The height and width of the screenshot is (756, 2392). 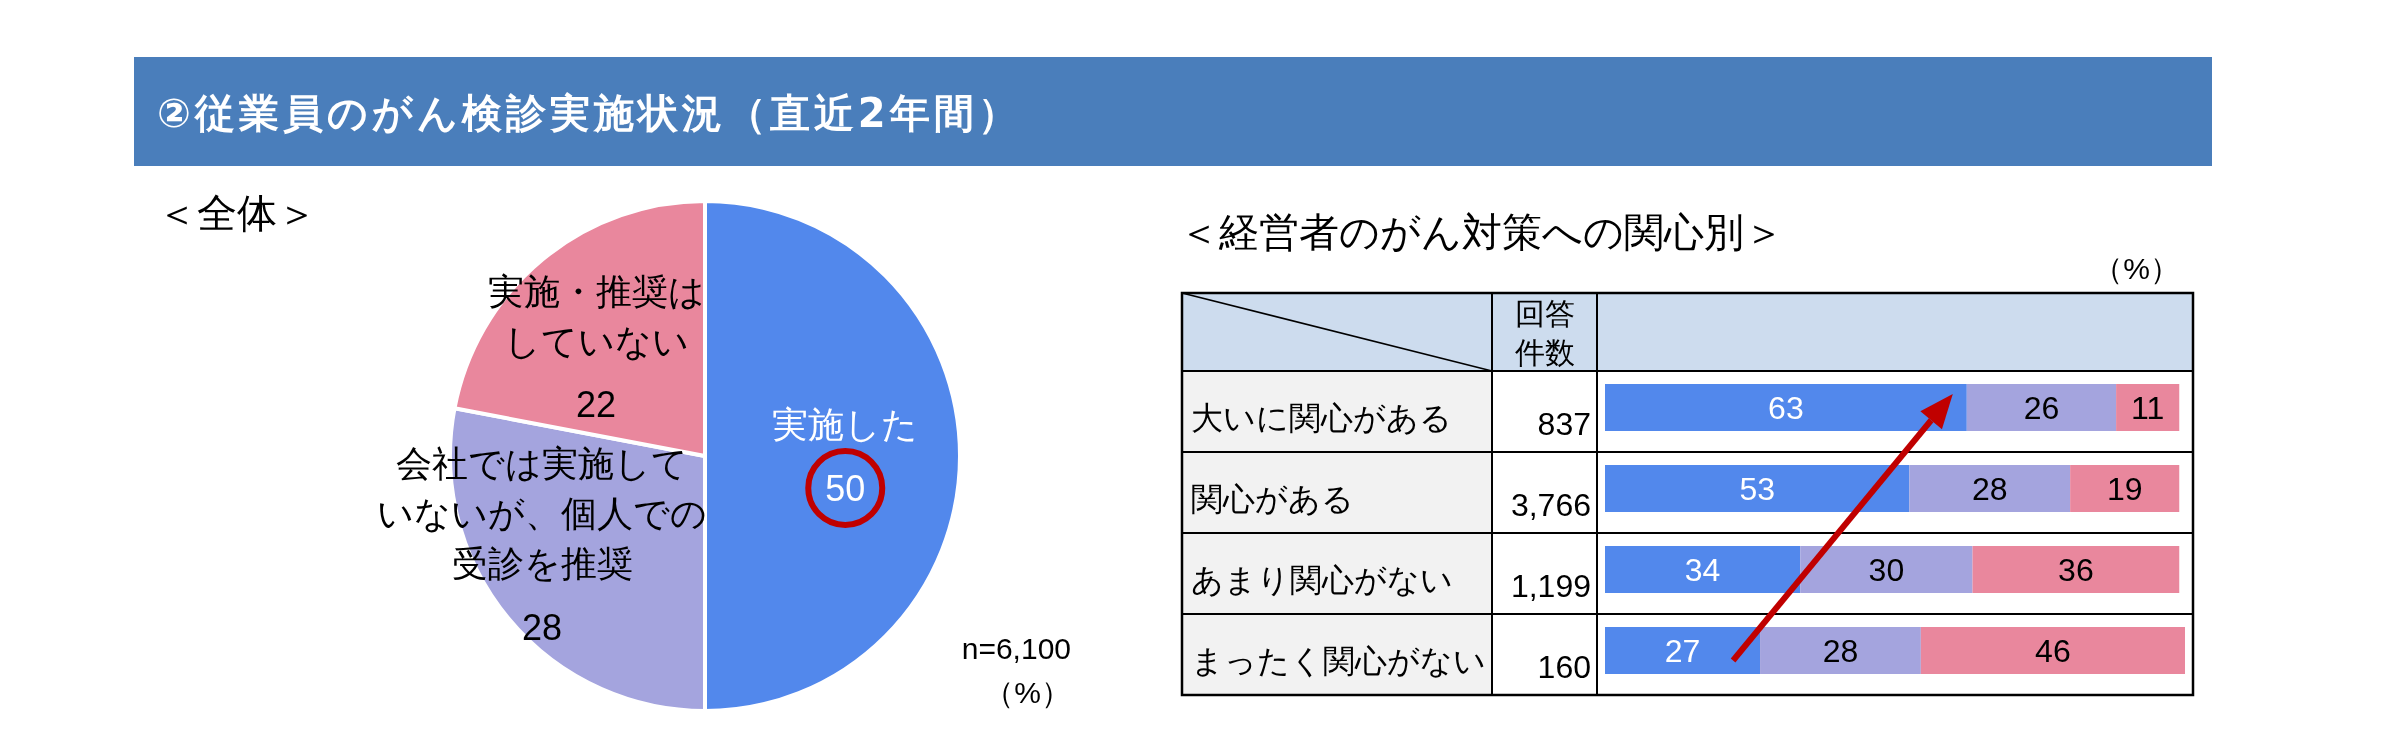 I want to click on data-label: 53, so click(x=1757, y=488).